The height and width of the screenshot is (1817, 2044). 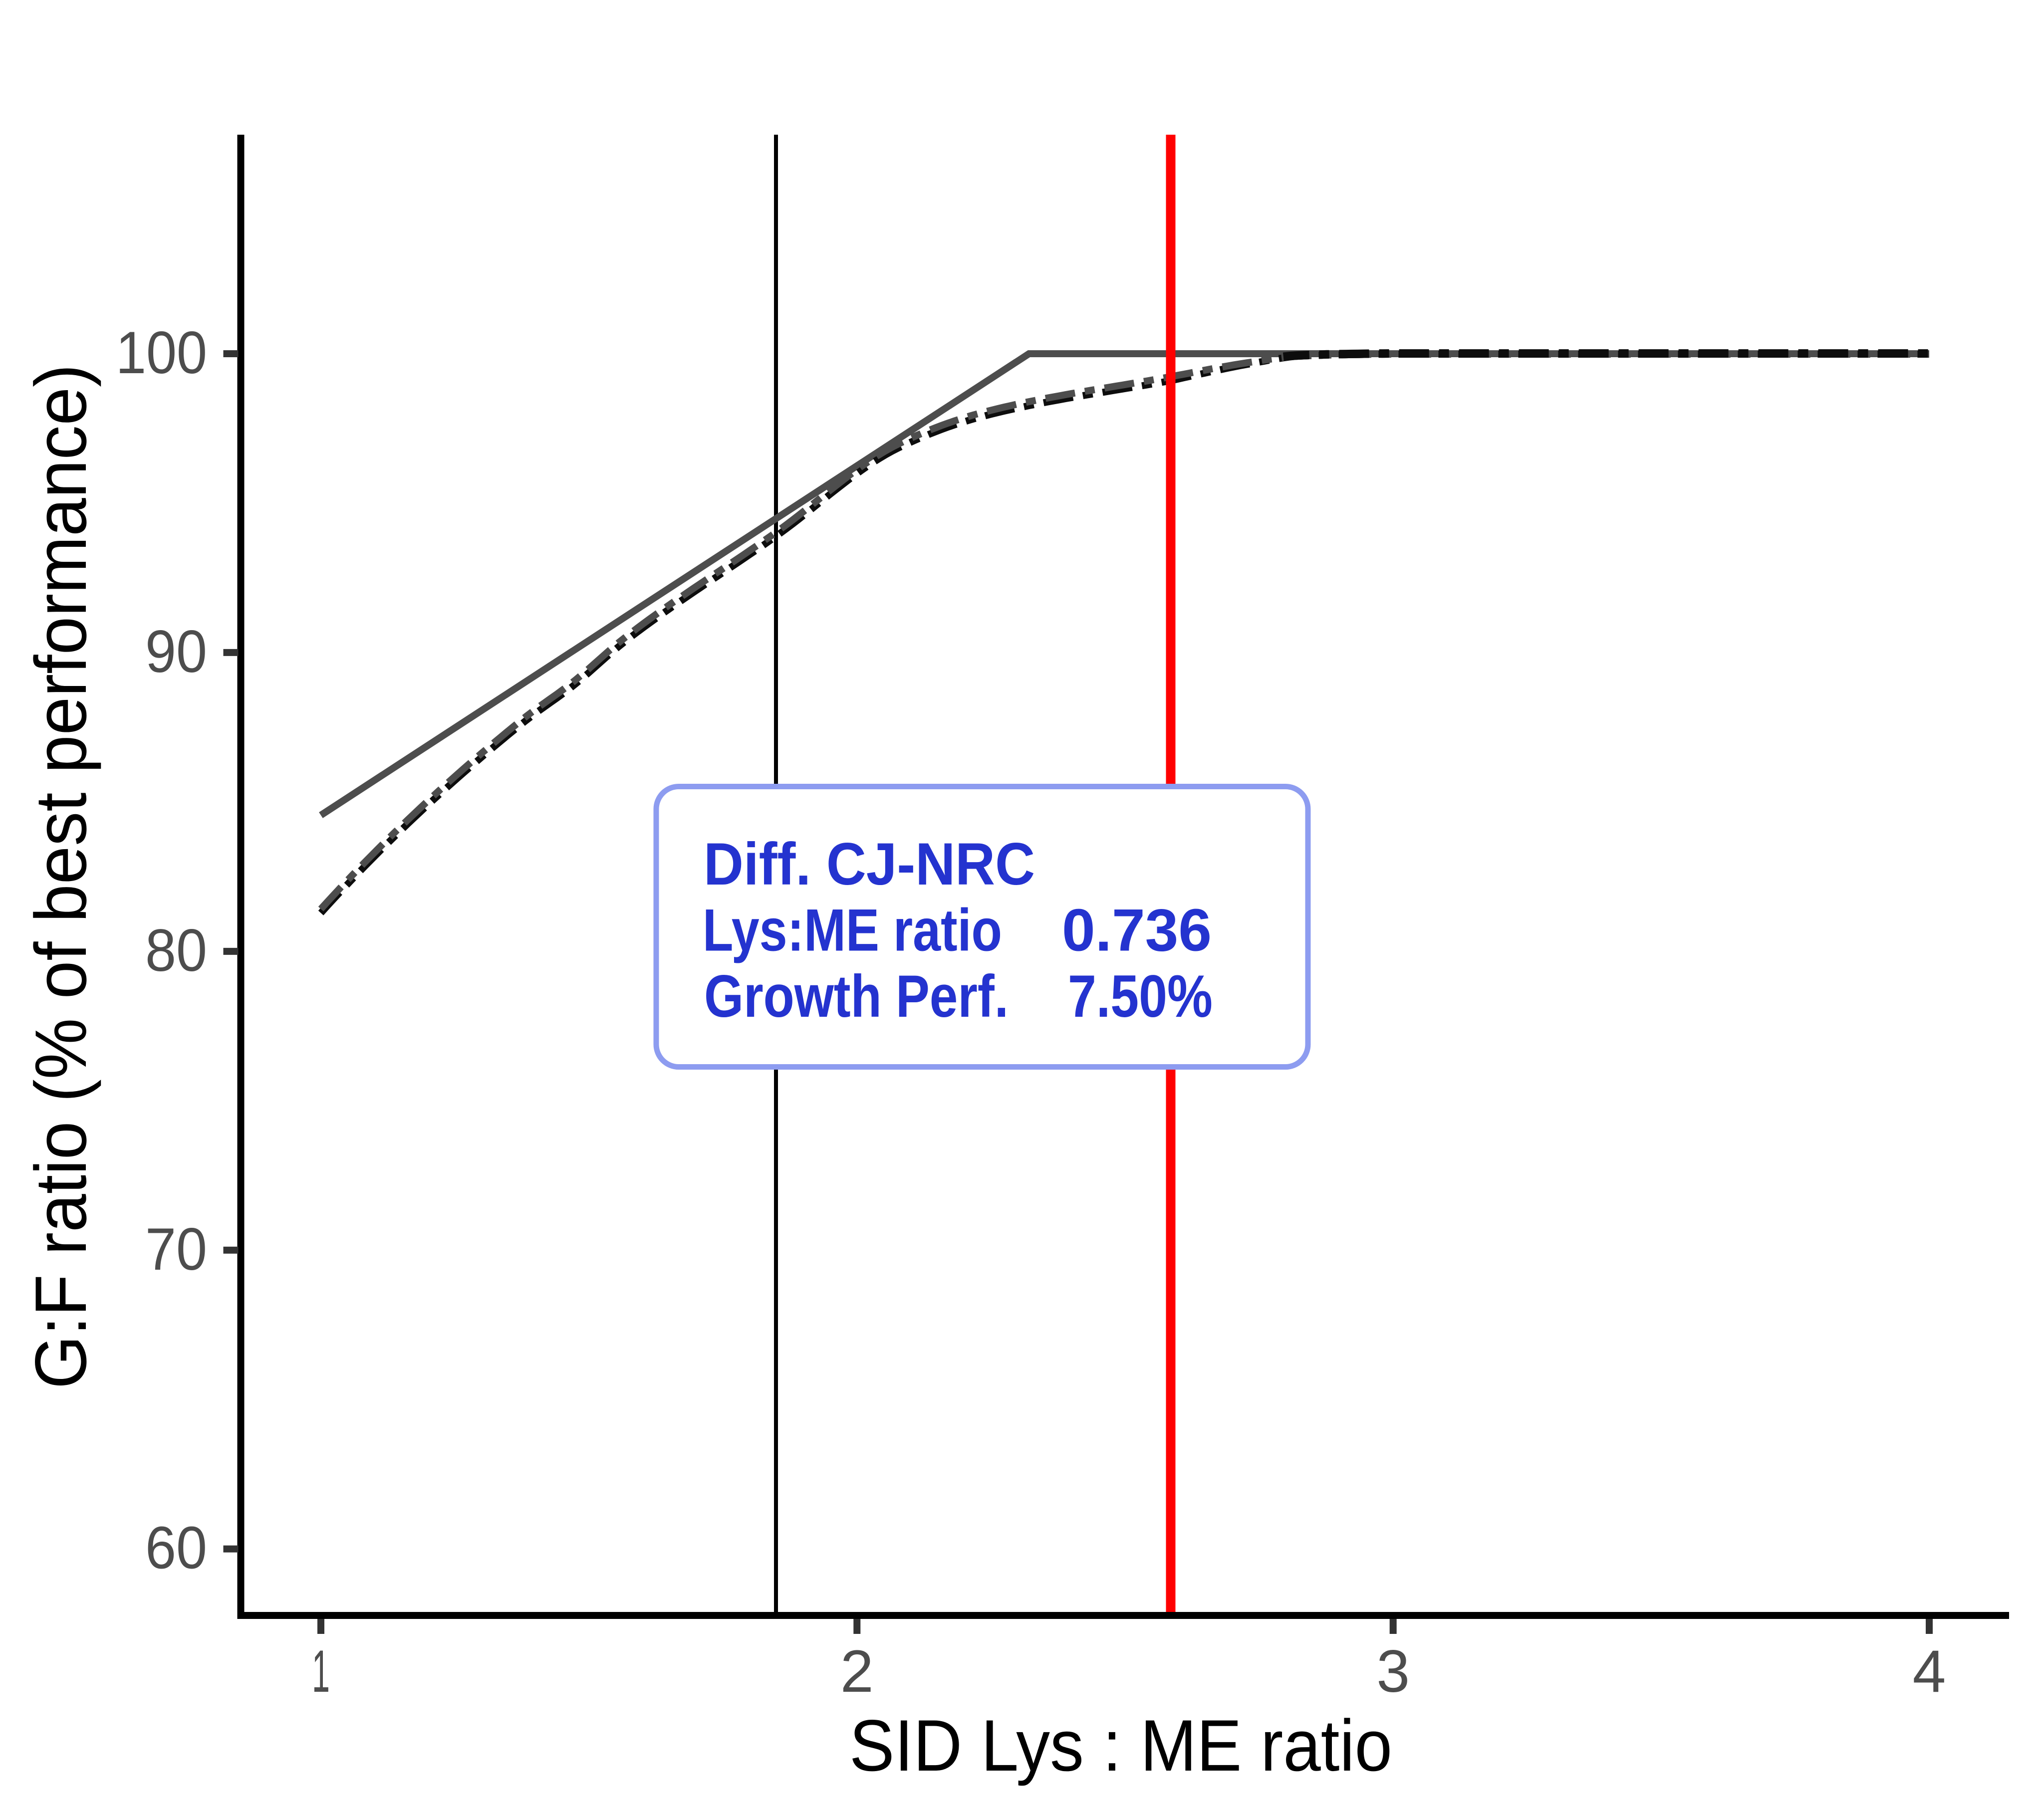 I want to click on svg-text: 80, so click(x=176, y=950).